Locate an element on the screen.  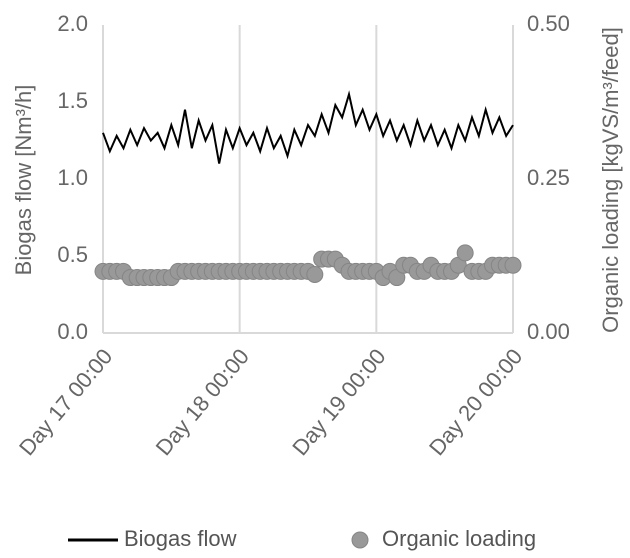
x-tick-label: Day 18 00:00 is located at coordinates (202, 402).